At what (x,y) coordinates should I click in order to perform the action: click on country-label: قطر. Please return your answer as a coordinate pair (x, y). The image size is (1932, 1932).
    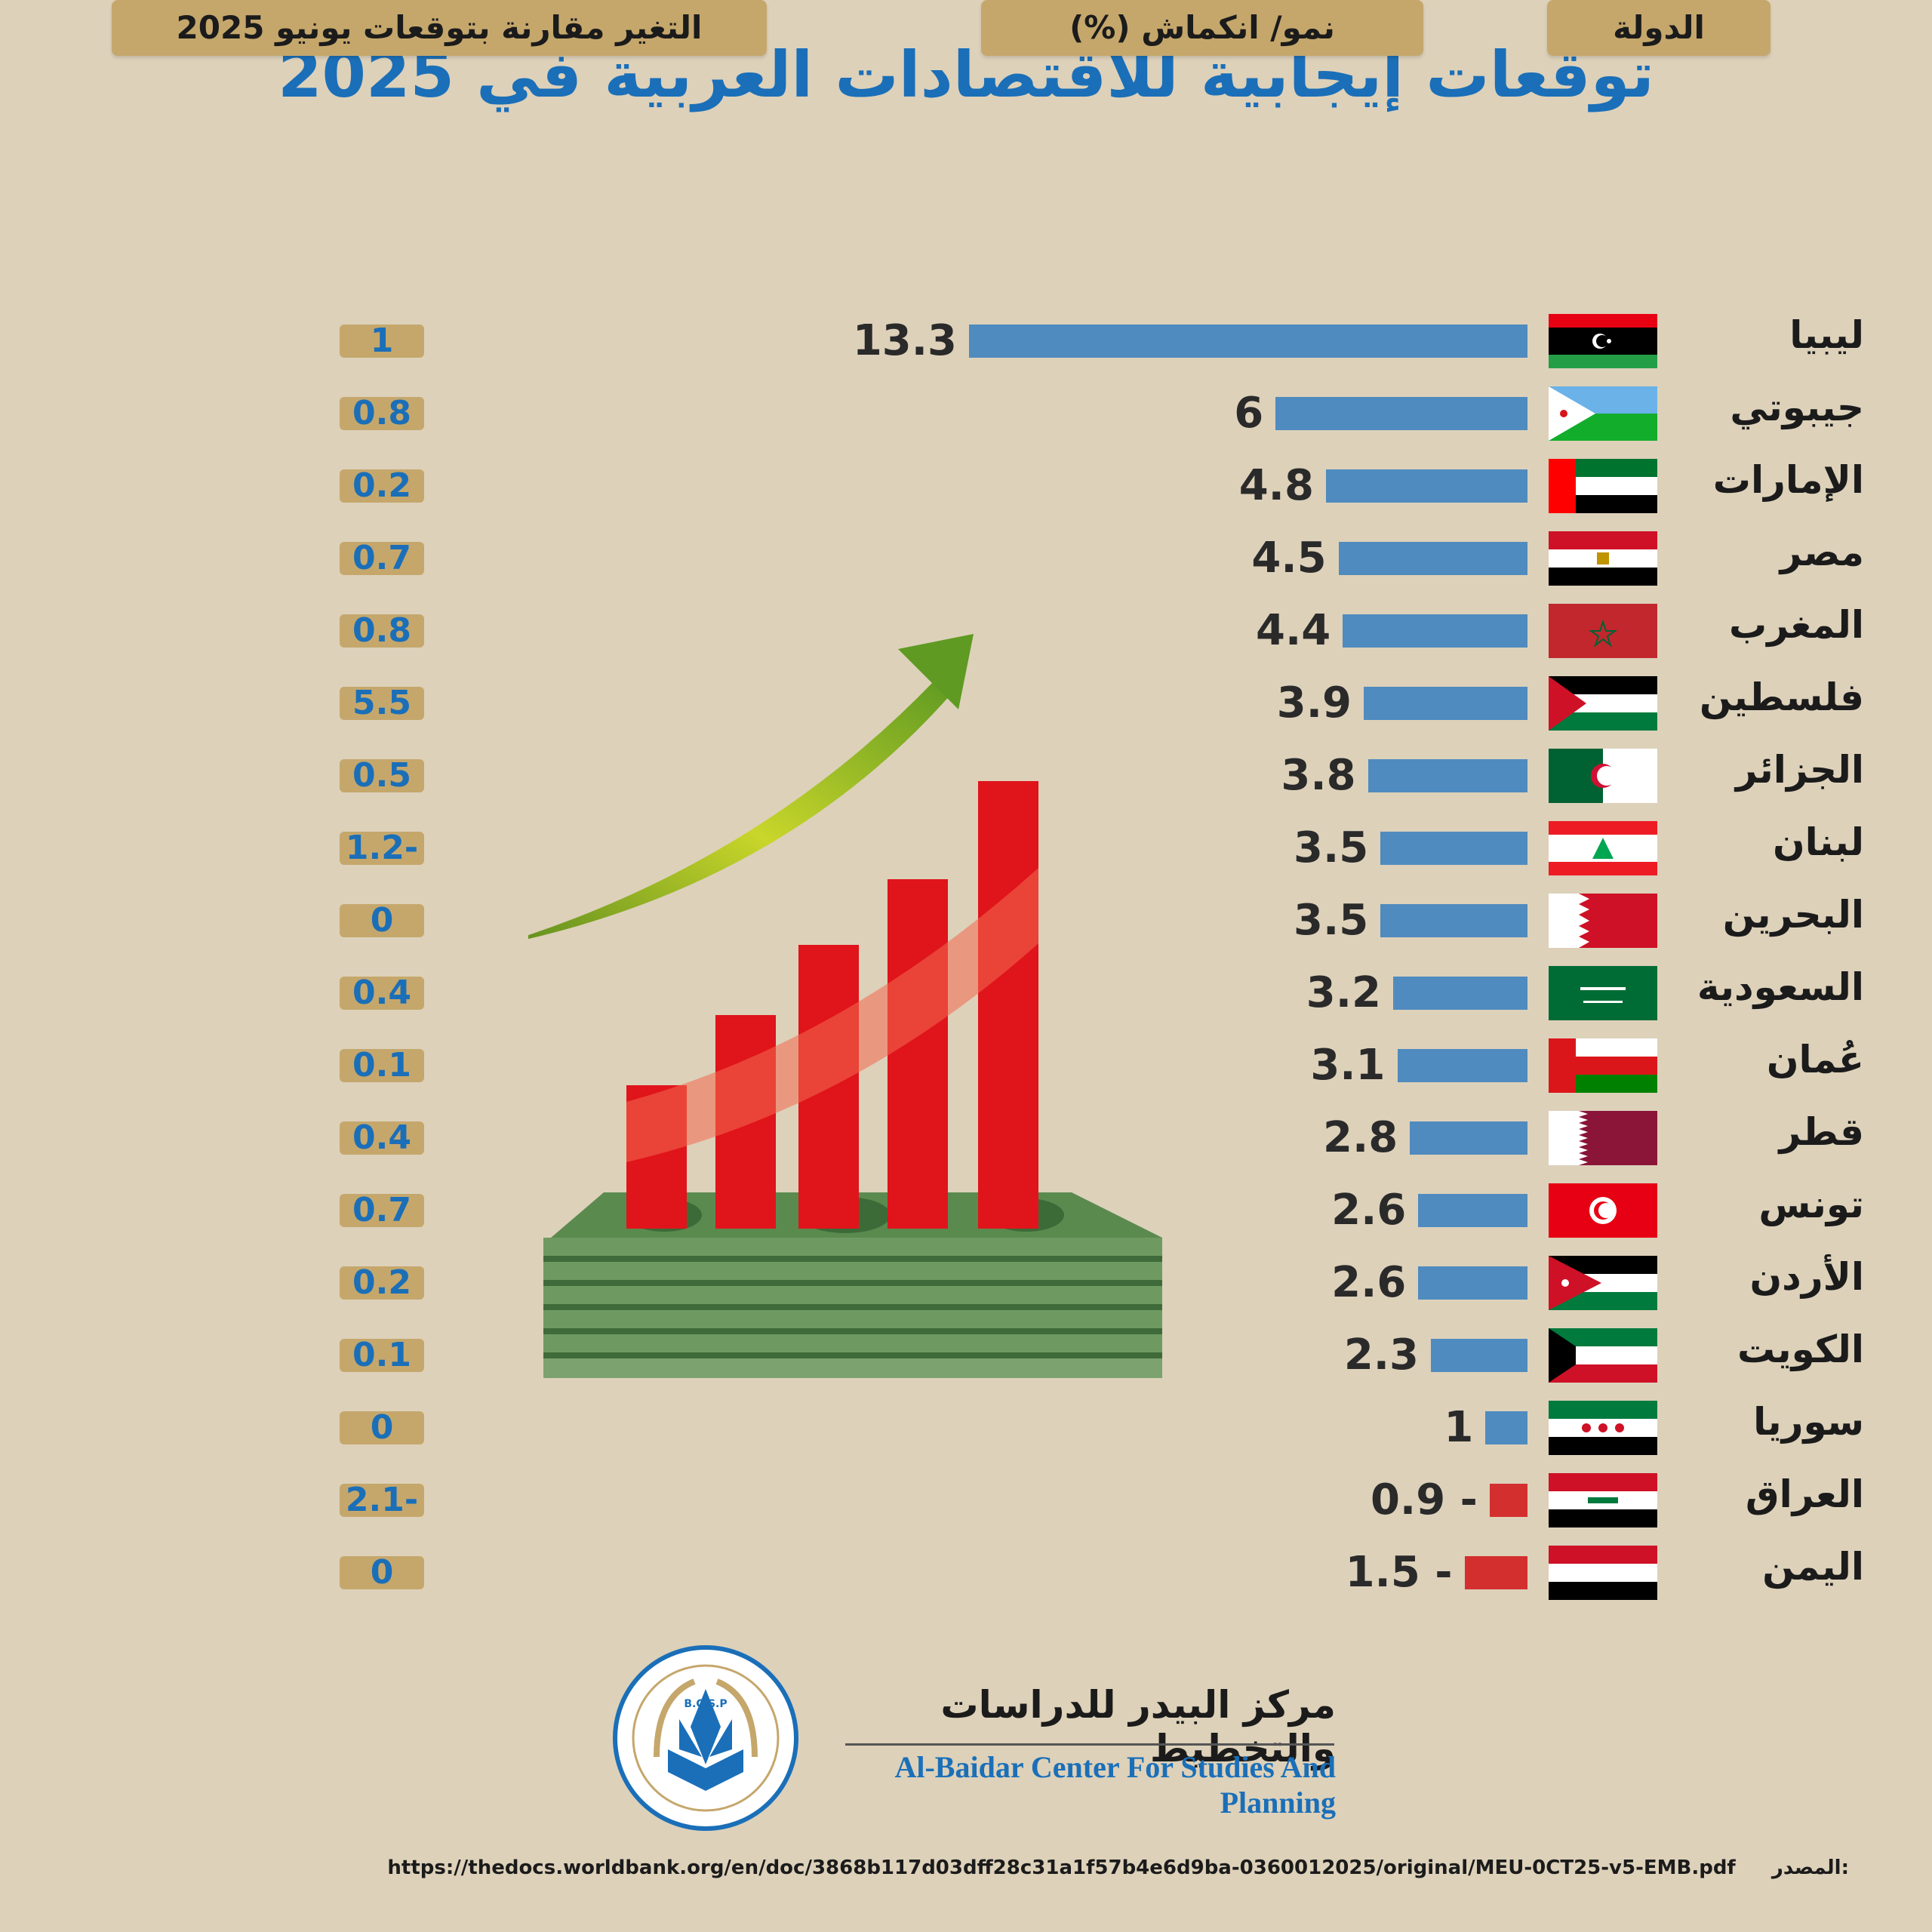
    Looking at the image, I should click on (1821, 1132).